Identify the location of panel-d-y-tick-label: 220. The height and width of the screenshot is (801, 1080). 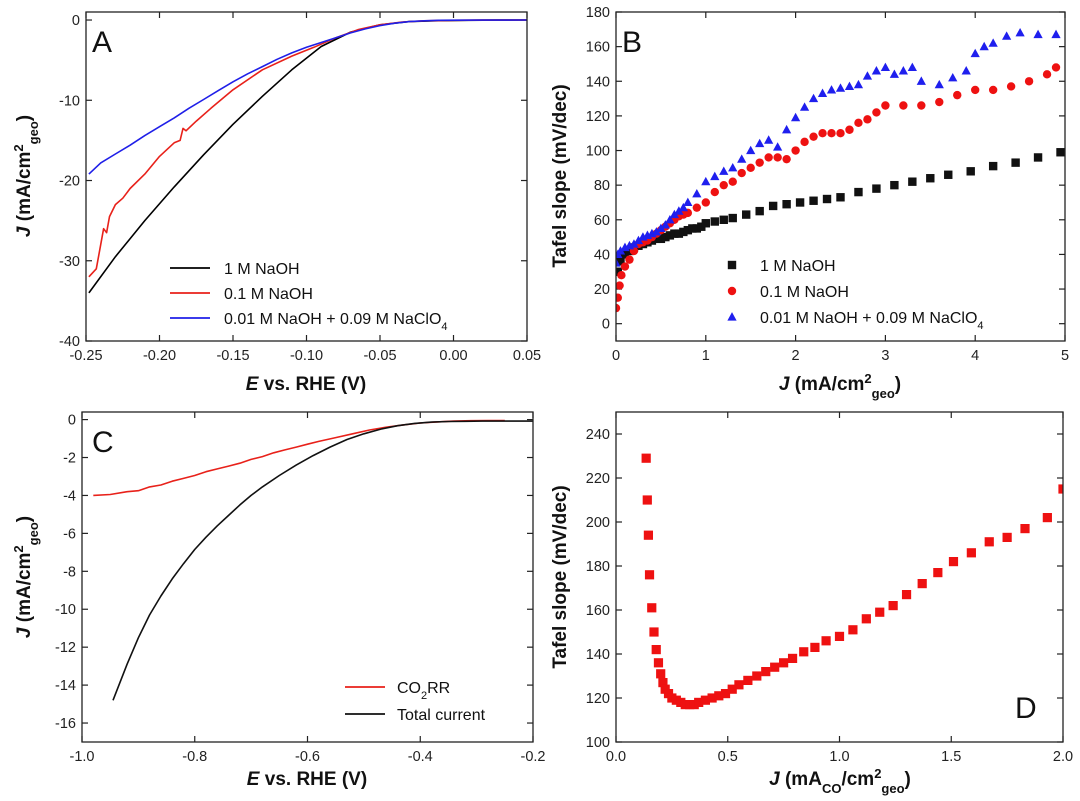
(598, 479).